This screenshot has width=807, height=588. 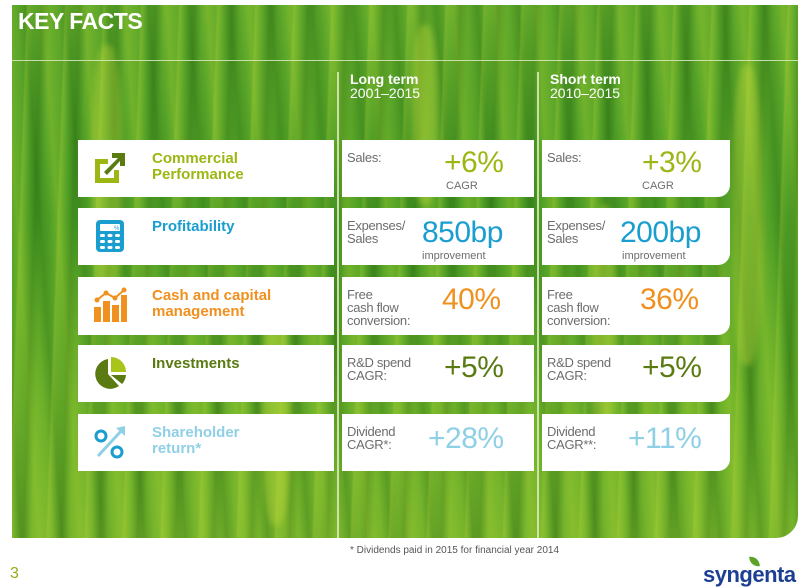 I want to click on short-term-cell-dividend: Dividend CAGR**: +11%, so click(x=636, y=442).